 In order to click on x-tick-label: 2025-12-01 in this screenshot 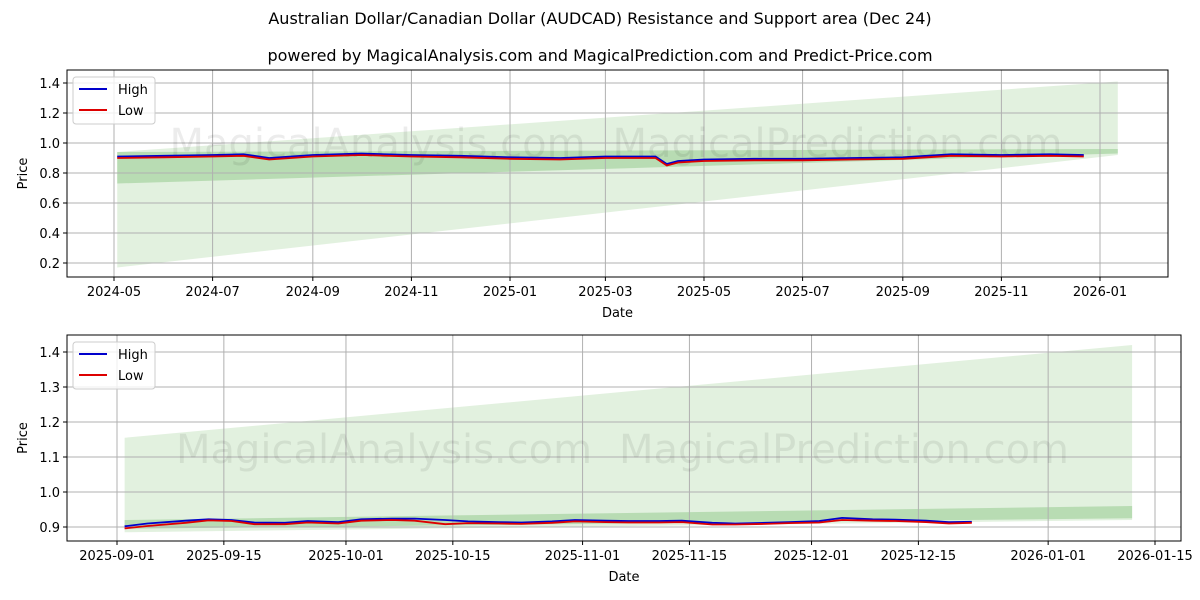, I will do `click(812, 556)`.